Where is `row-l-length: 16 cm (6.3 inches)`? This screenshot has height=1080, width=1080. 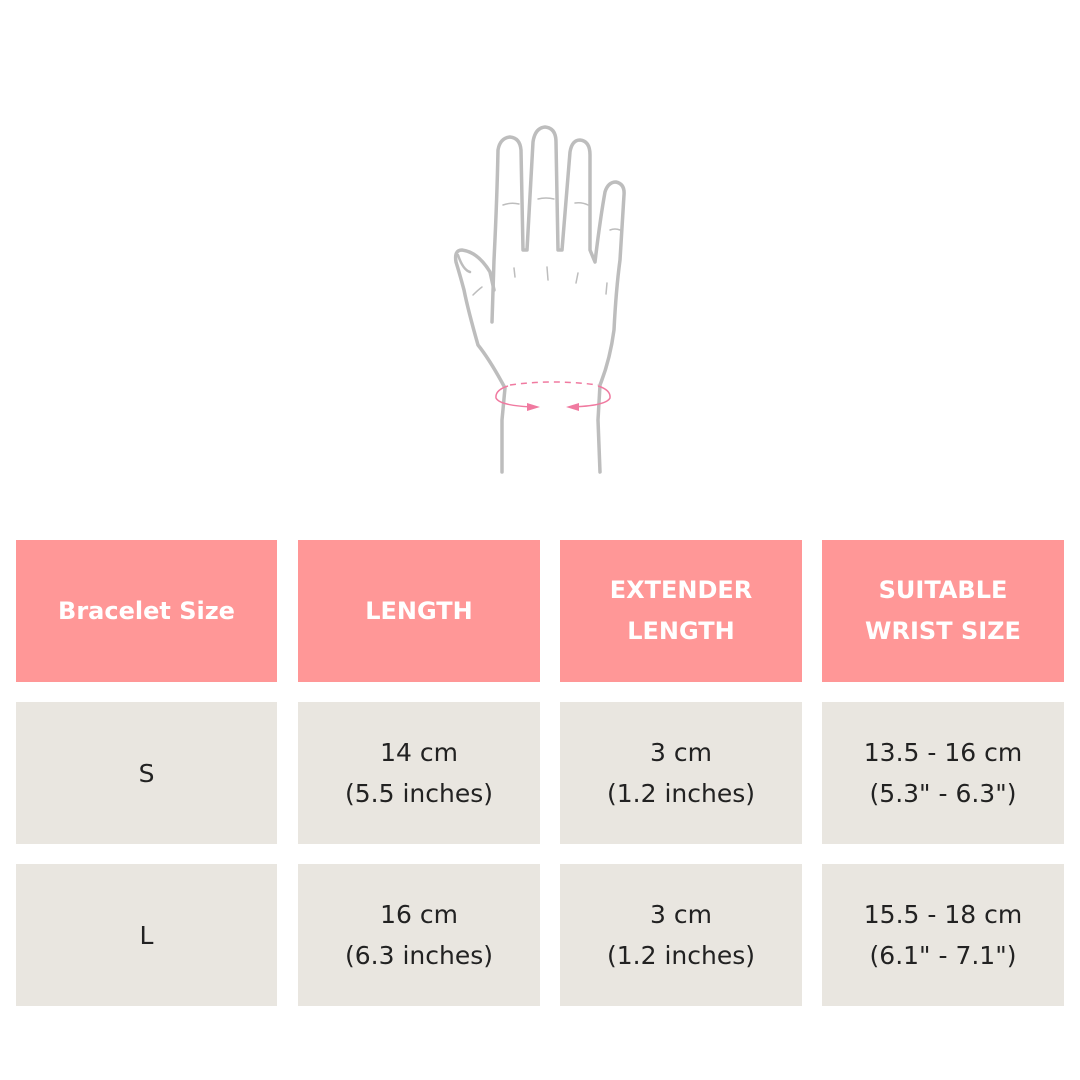
row-l-length: 16 cm (6.3 inches) is located at coordinates (419, 935).